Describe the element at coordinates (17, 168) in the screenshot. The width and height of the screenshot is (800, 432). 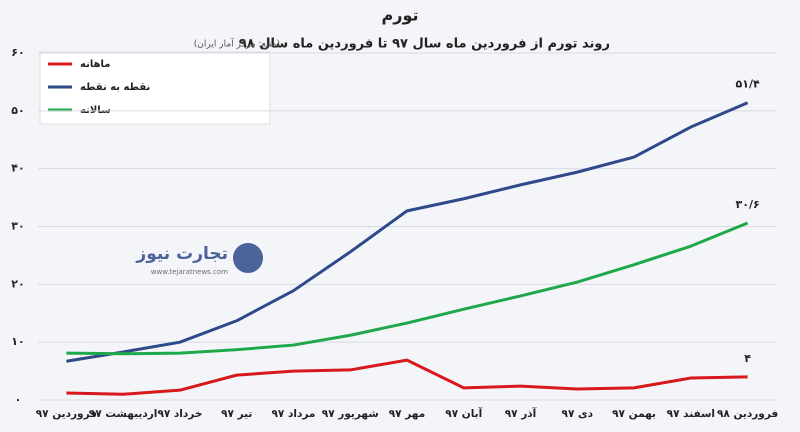
I see `y-tick-label: ۴۰` at that location.